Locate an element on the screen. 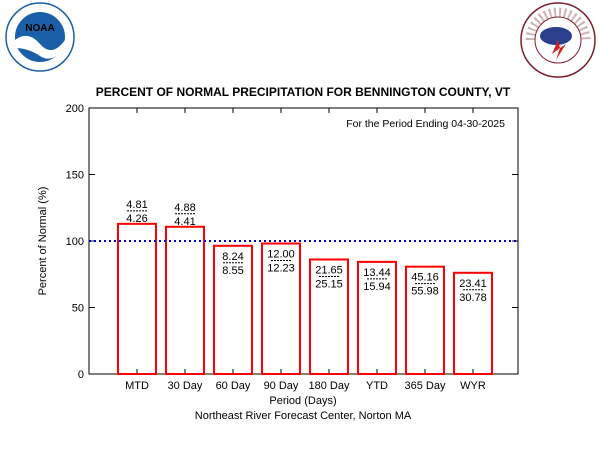  normal-label: 8.55 is located at coordinates (232, 271).